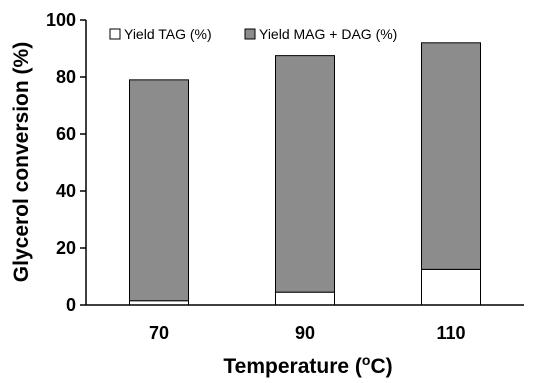 This screenshot has width=536, height=383. What do you see at coordinates (159, 333) in the screenshot?
I see `x-tick-label: 70` at bounding box center [159, 333].